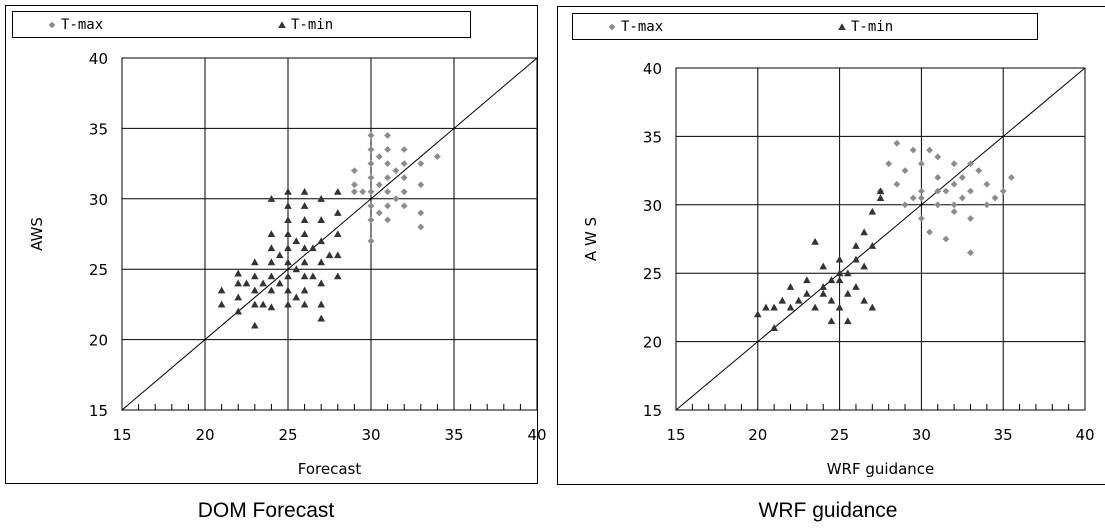  What do you see at coordinates (98, 59) in the screenshot?
I see `y-tick-label: 40` at bounding box center [98, 59].